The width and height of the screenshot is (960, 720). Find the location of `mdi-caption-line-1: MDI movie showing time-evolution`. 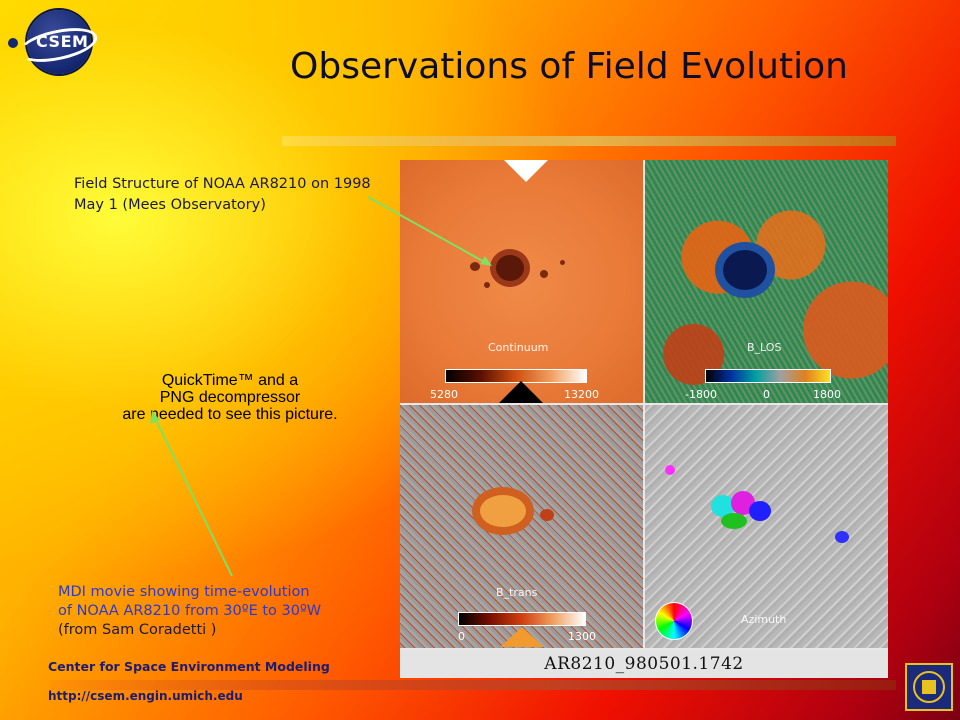

mdi-caption-line-1: MDI movie showing time-evolution is located at coordinates (184, 592).